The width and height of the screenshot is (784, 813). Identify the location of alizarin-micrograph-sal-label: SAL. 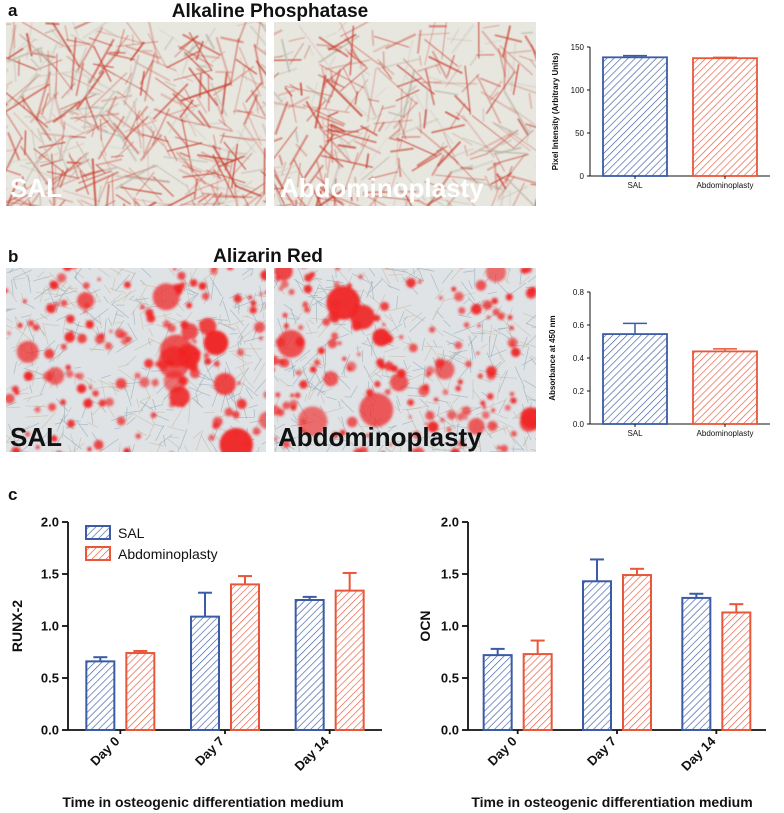
(36, 437).